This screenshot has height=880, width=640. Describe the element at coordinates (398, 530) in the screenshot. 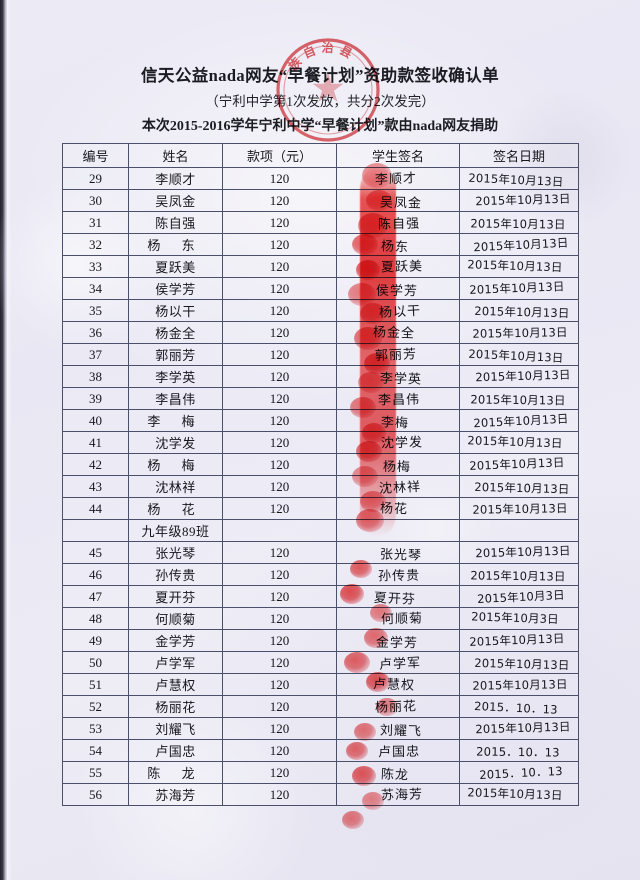

I see `section-signature-cell` at that location.